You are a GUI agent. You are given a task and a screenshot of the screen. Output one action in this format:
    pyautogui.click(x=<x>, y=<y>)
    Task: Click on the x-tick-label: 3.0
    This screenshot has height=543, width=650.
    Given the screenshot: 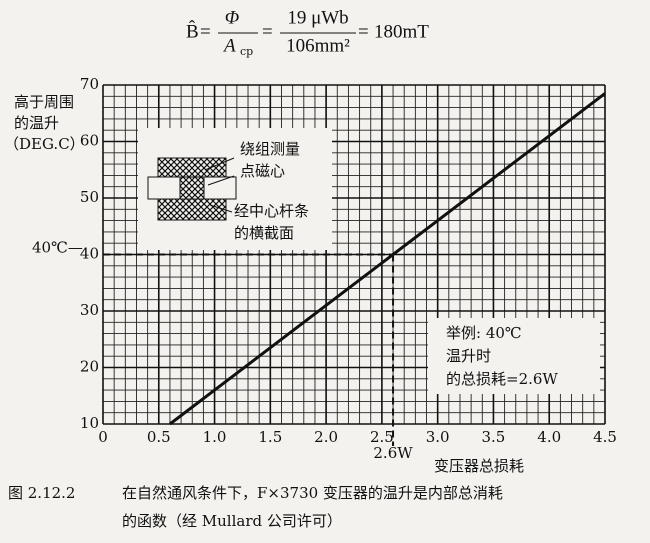 What is the action you would take?
    pyautogui.click(x=438, y=437)
    